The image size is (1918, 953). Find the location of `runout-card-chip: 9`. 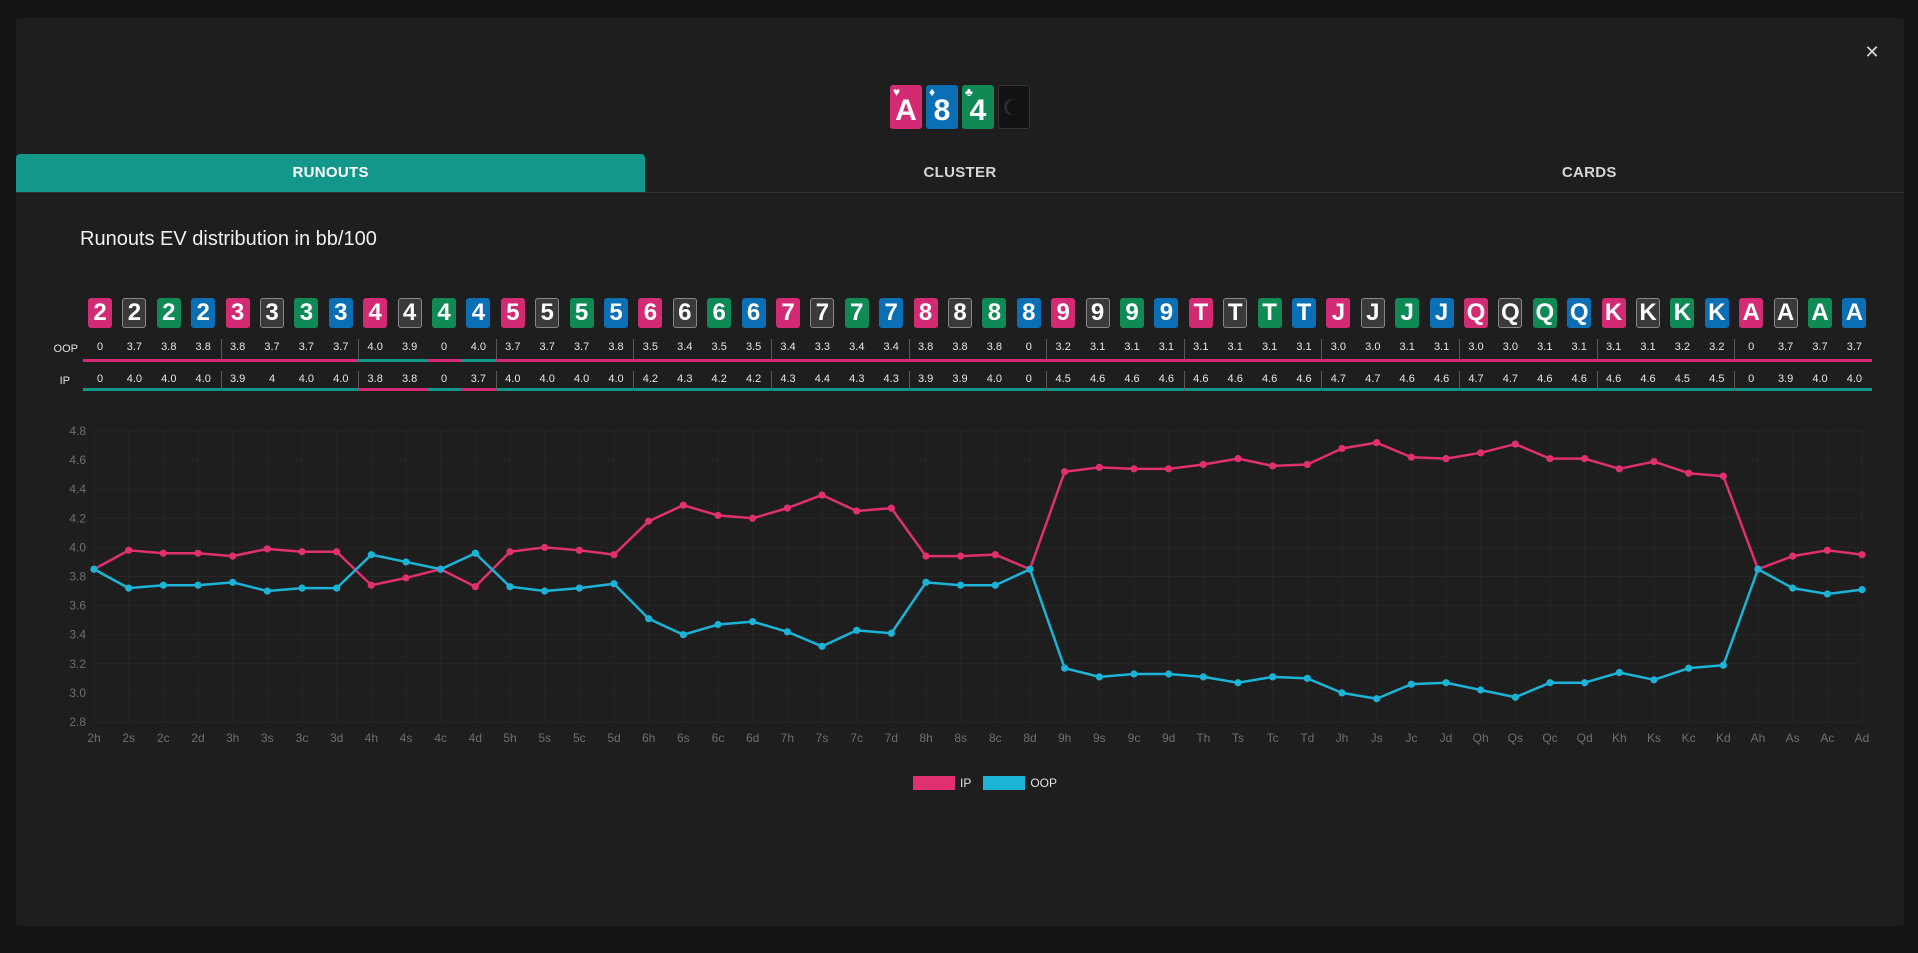

runout-card-chip: 9 is located at coordinates (1132, 313).